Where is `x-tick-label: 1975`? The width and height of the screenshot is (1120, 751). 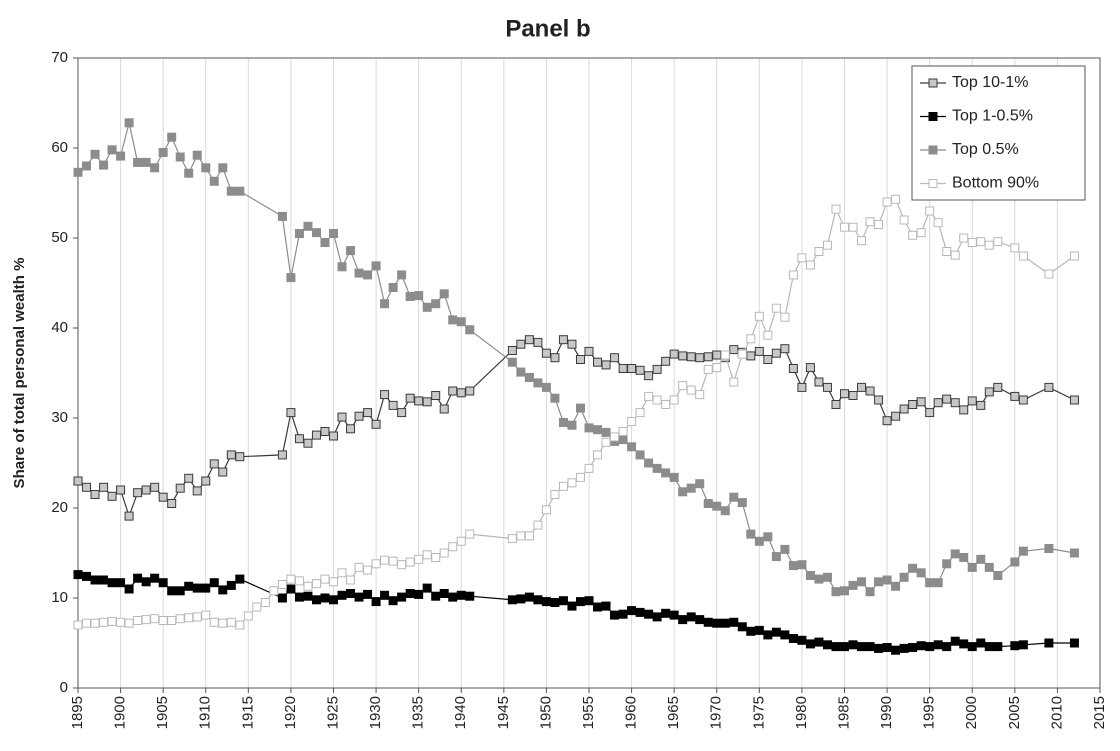 x-tick-label: 1975 is located at coordinates (758, 712).